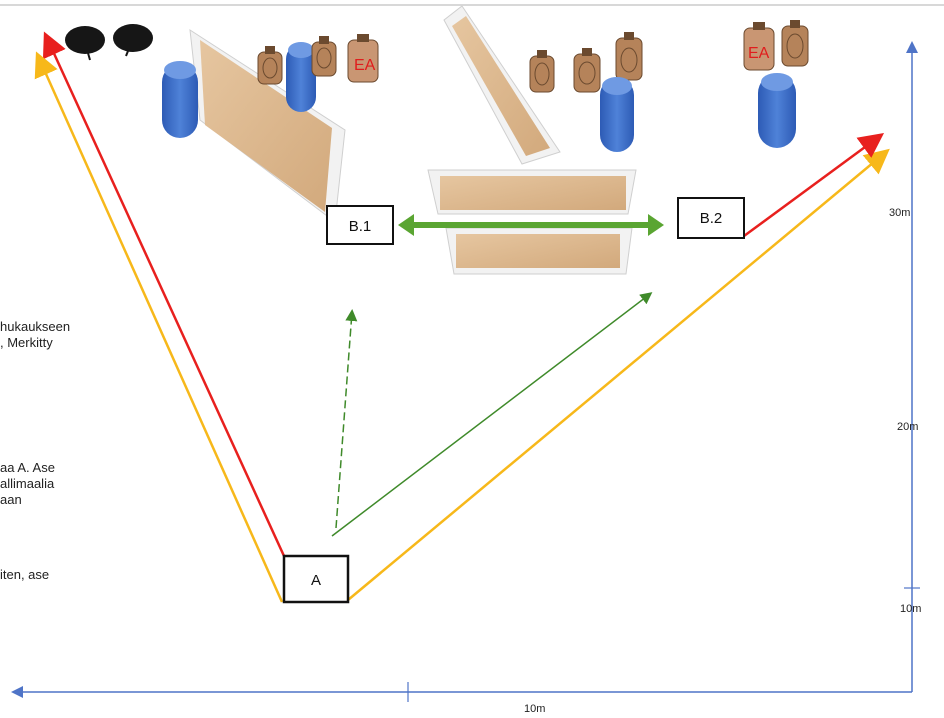  I want to click on movement-arrow-a-up, so click(346, 419).